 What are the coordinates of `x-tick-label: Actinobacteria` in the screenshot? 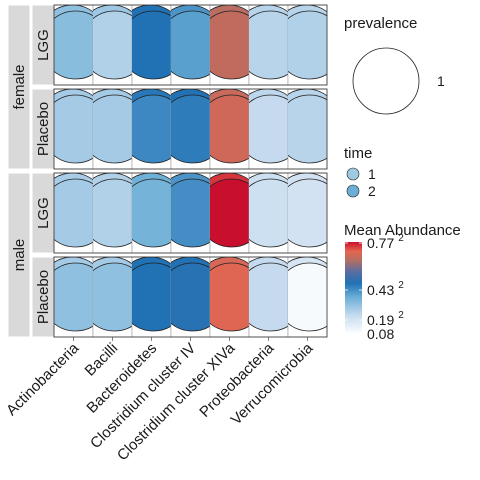 It's located at (43, 379).